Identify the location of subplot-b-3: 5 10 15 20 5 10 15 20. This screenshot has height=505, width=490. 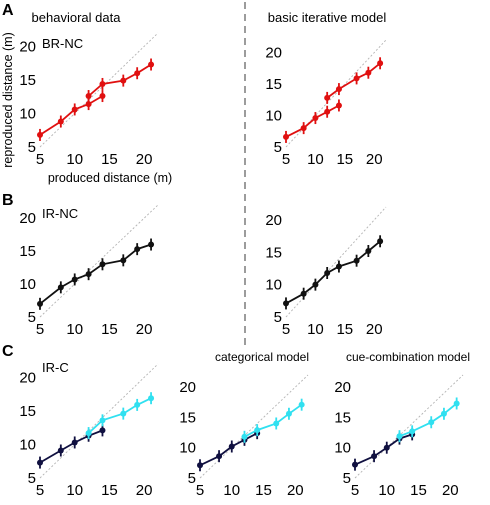
(326, 272).